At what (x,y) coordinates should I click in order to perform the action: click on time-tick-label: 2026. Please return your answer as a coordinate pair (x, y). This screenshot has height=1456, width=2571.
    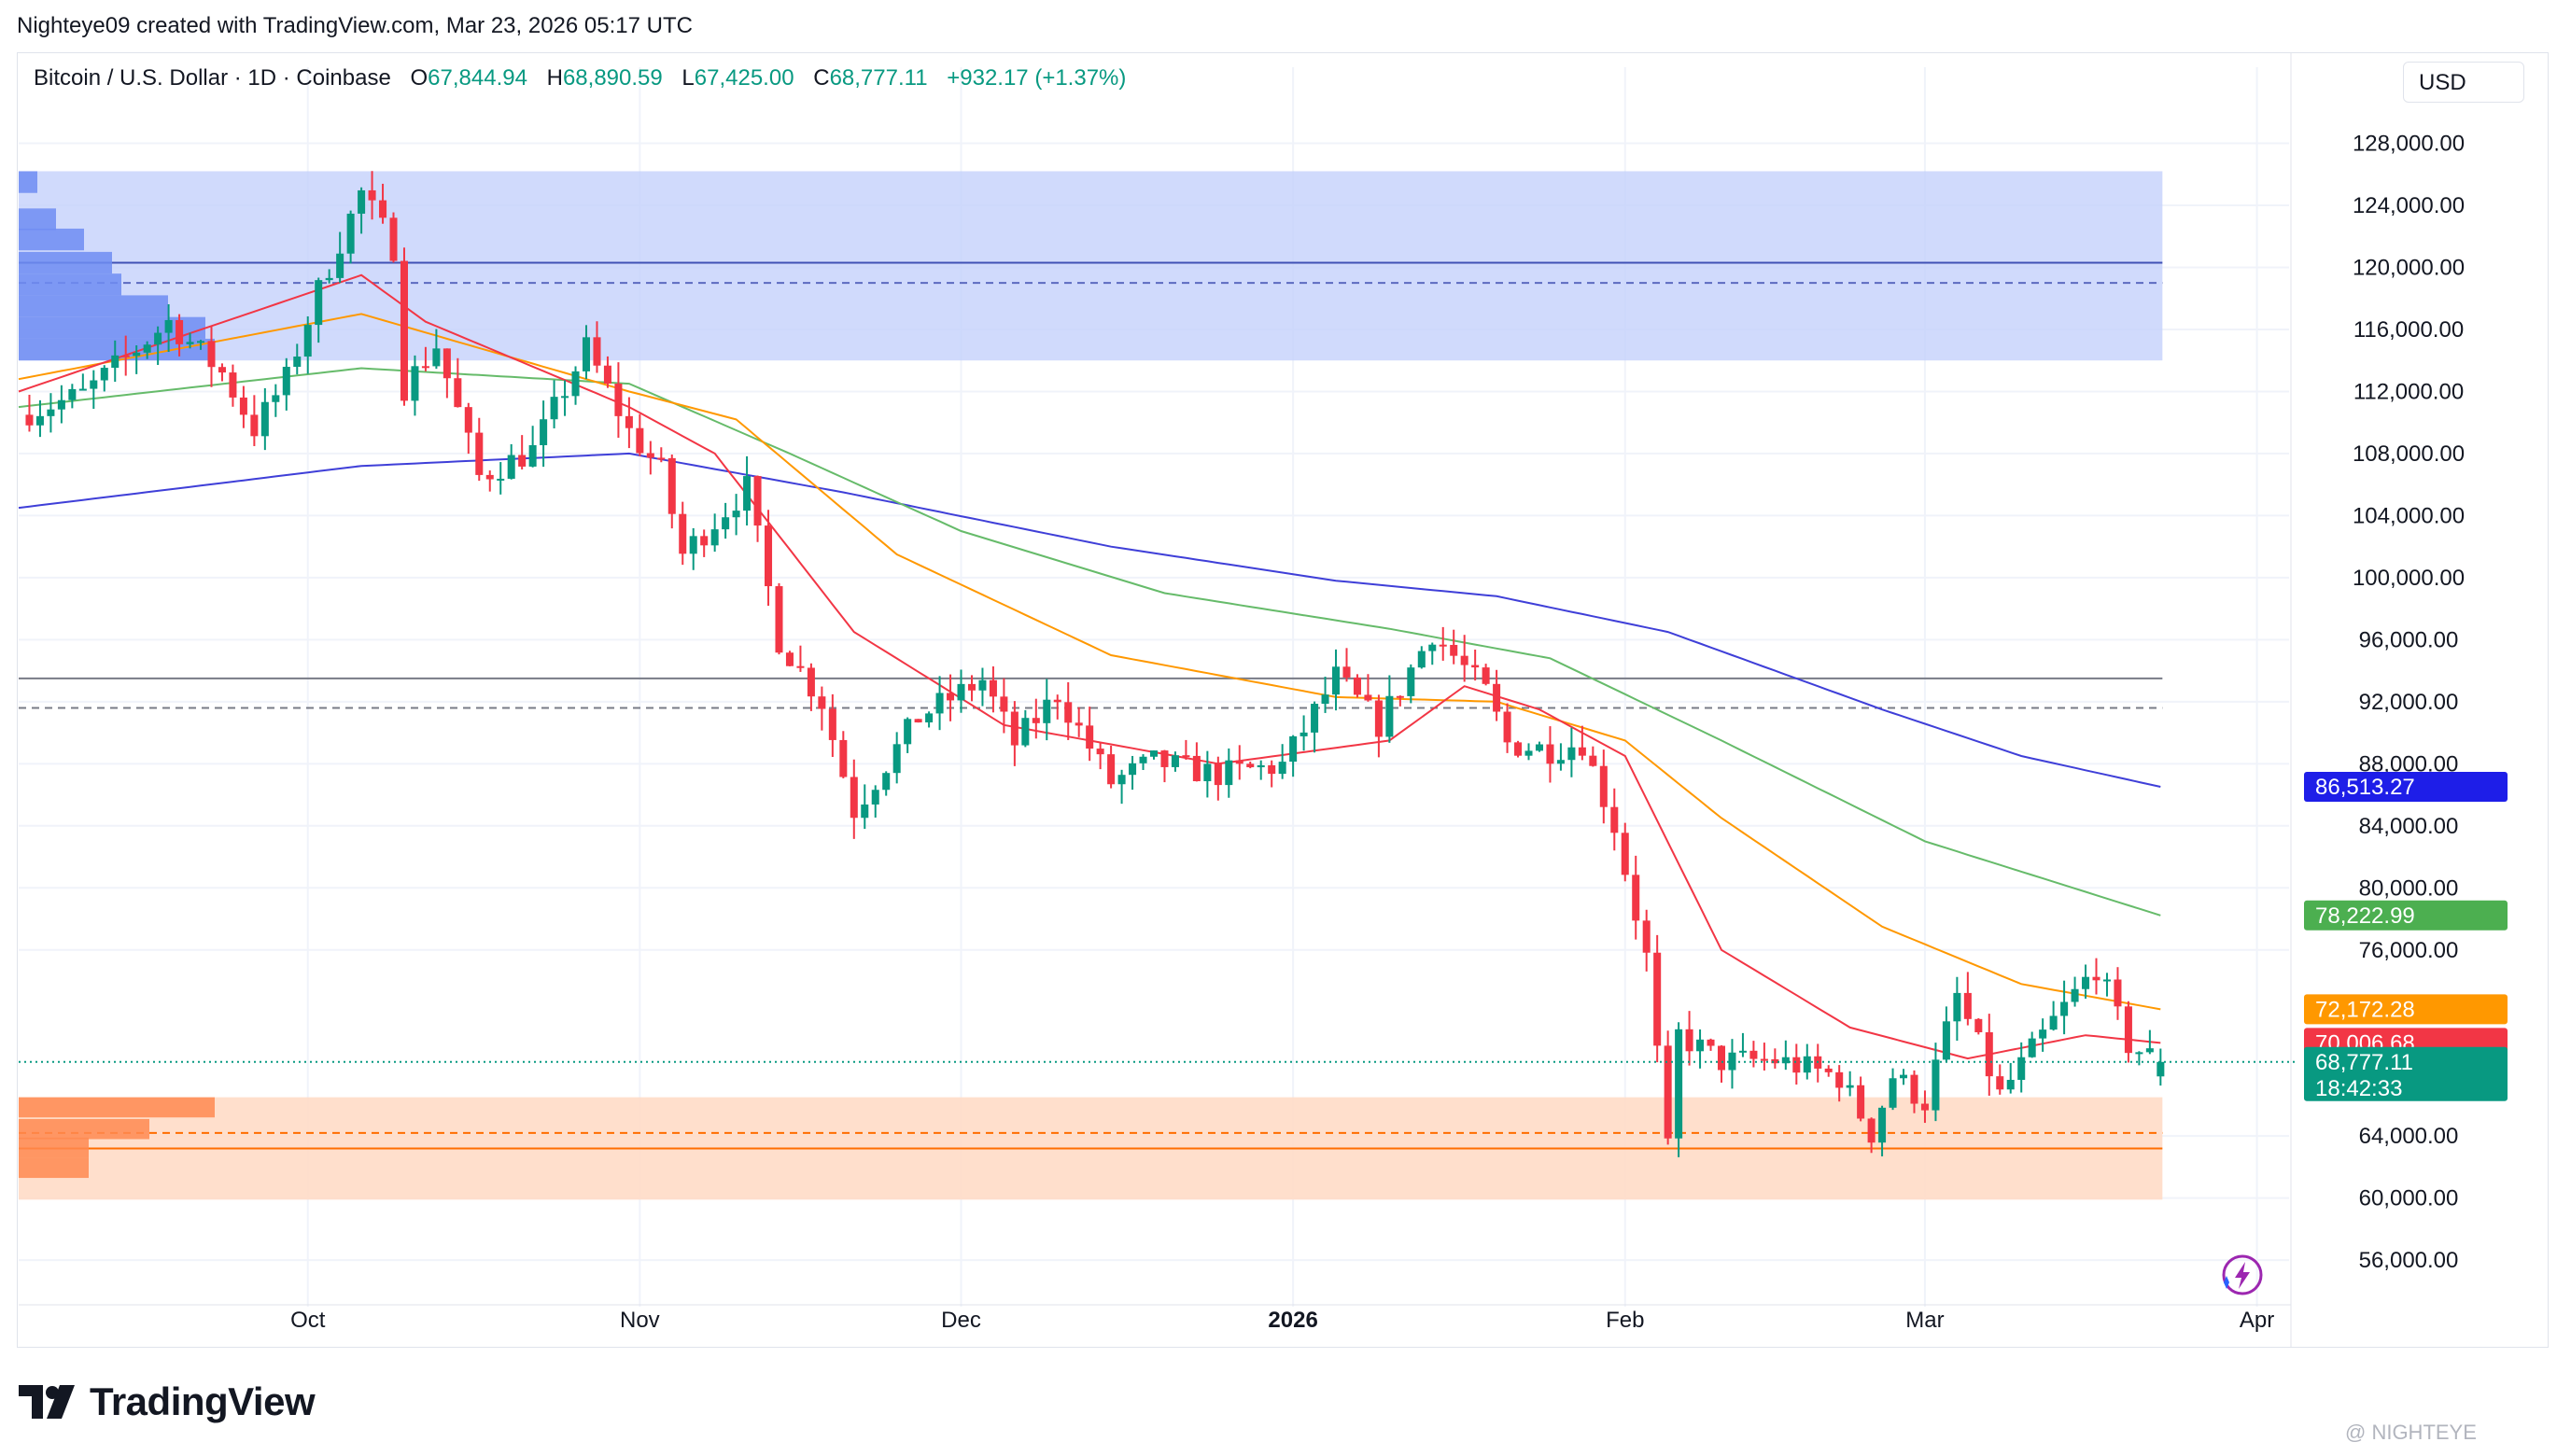
    Looking at the image, I should click on (1292, 1320).